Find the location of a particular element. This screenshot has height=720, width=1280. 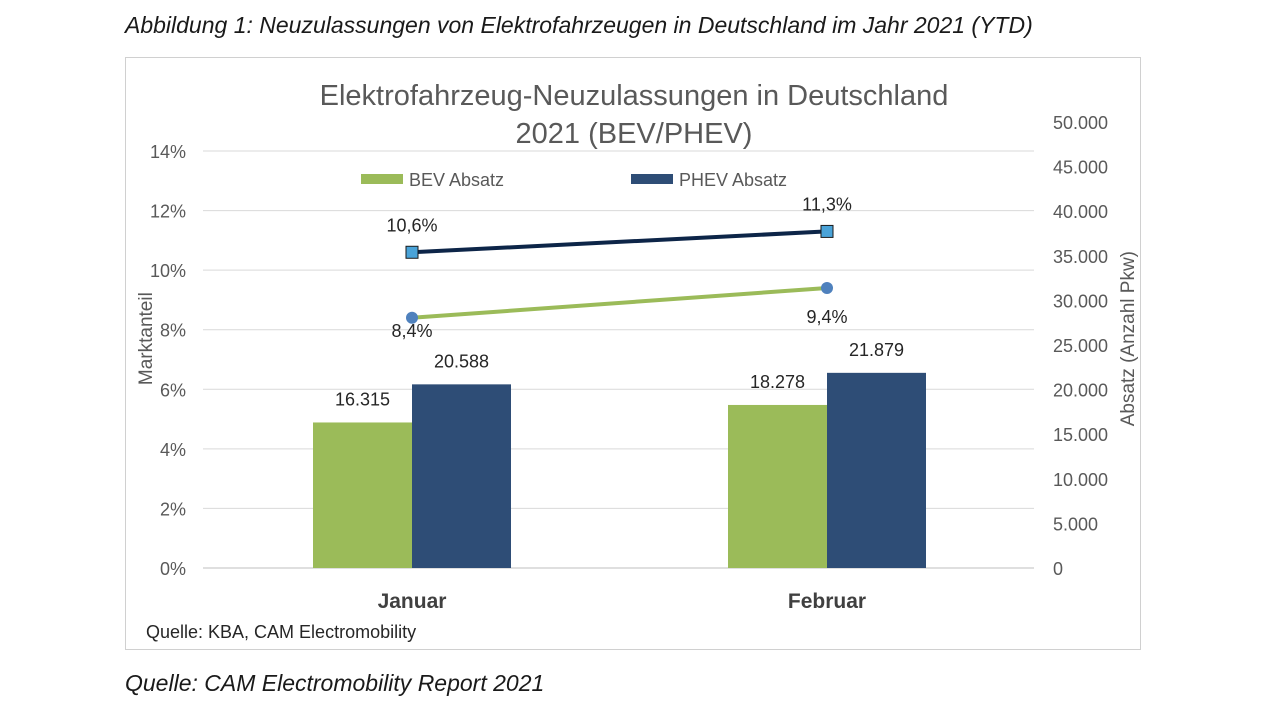

left-axis-title: Marktanteil is located at coordinates (146, 338).